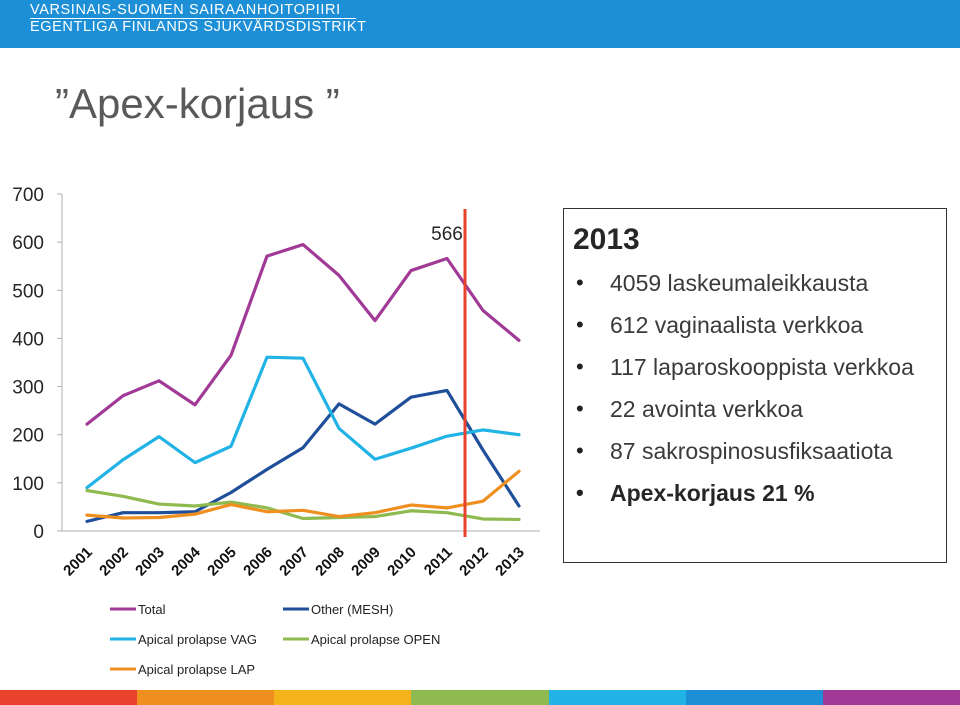 This screenshot has width=960, height=705. Describe the element at coordinates (150, 562) in the screenshot. I see `x-tick-label: 2003` at that location.